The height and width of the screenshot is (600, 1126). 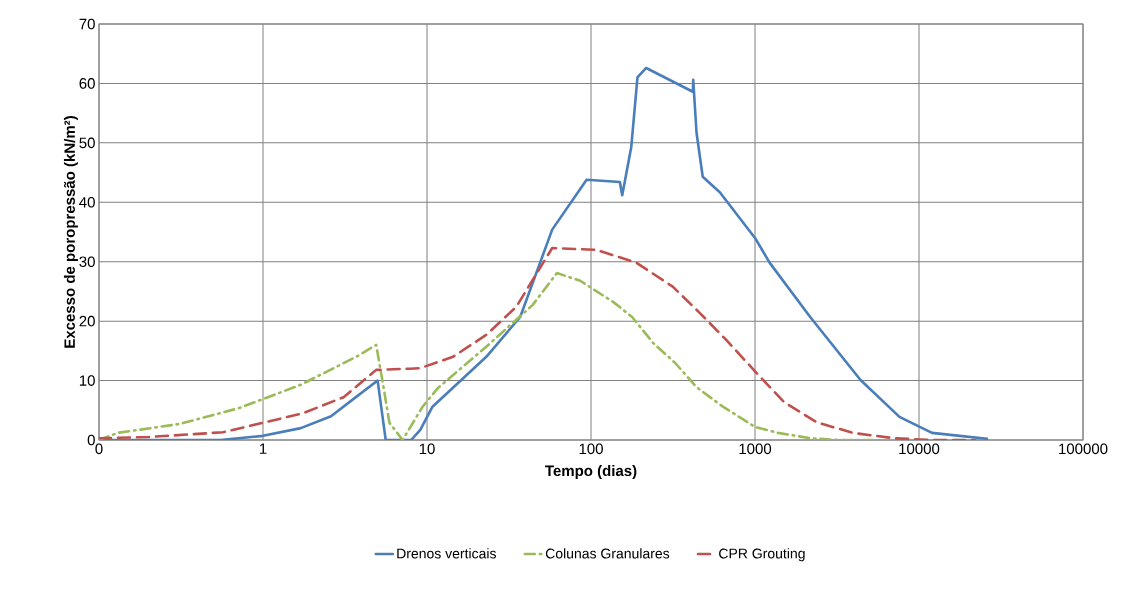 I want to click on y-tick-label: 30, so click(x=87, y=262).